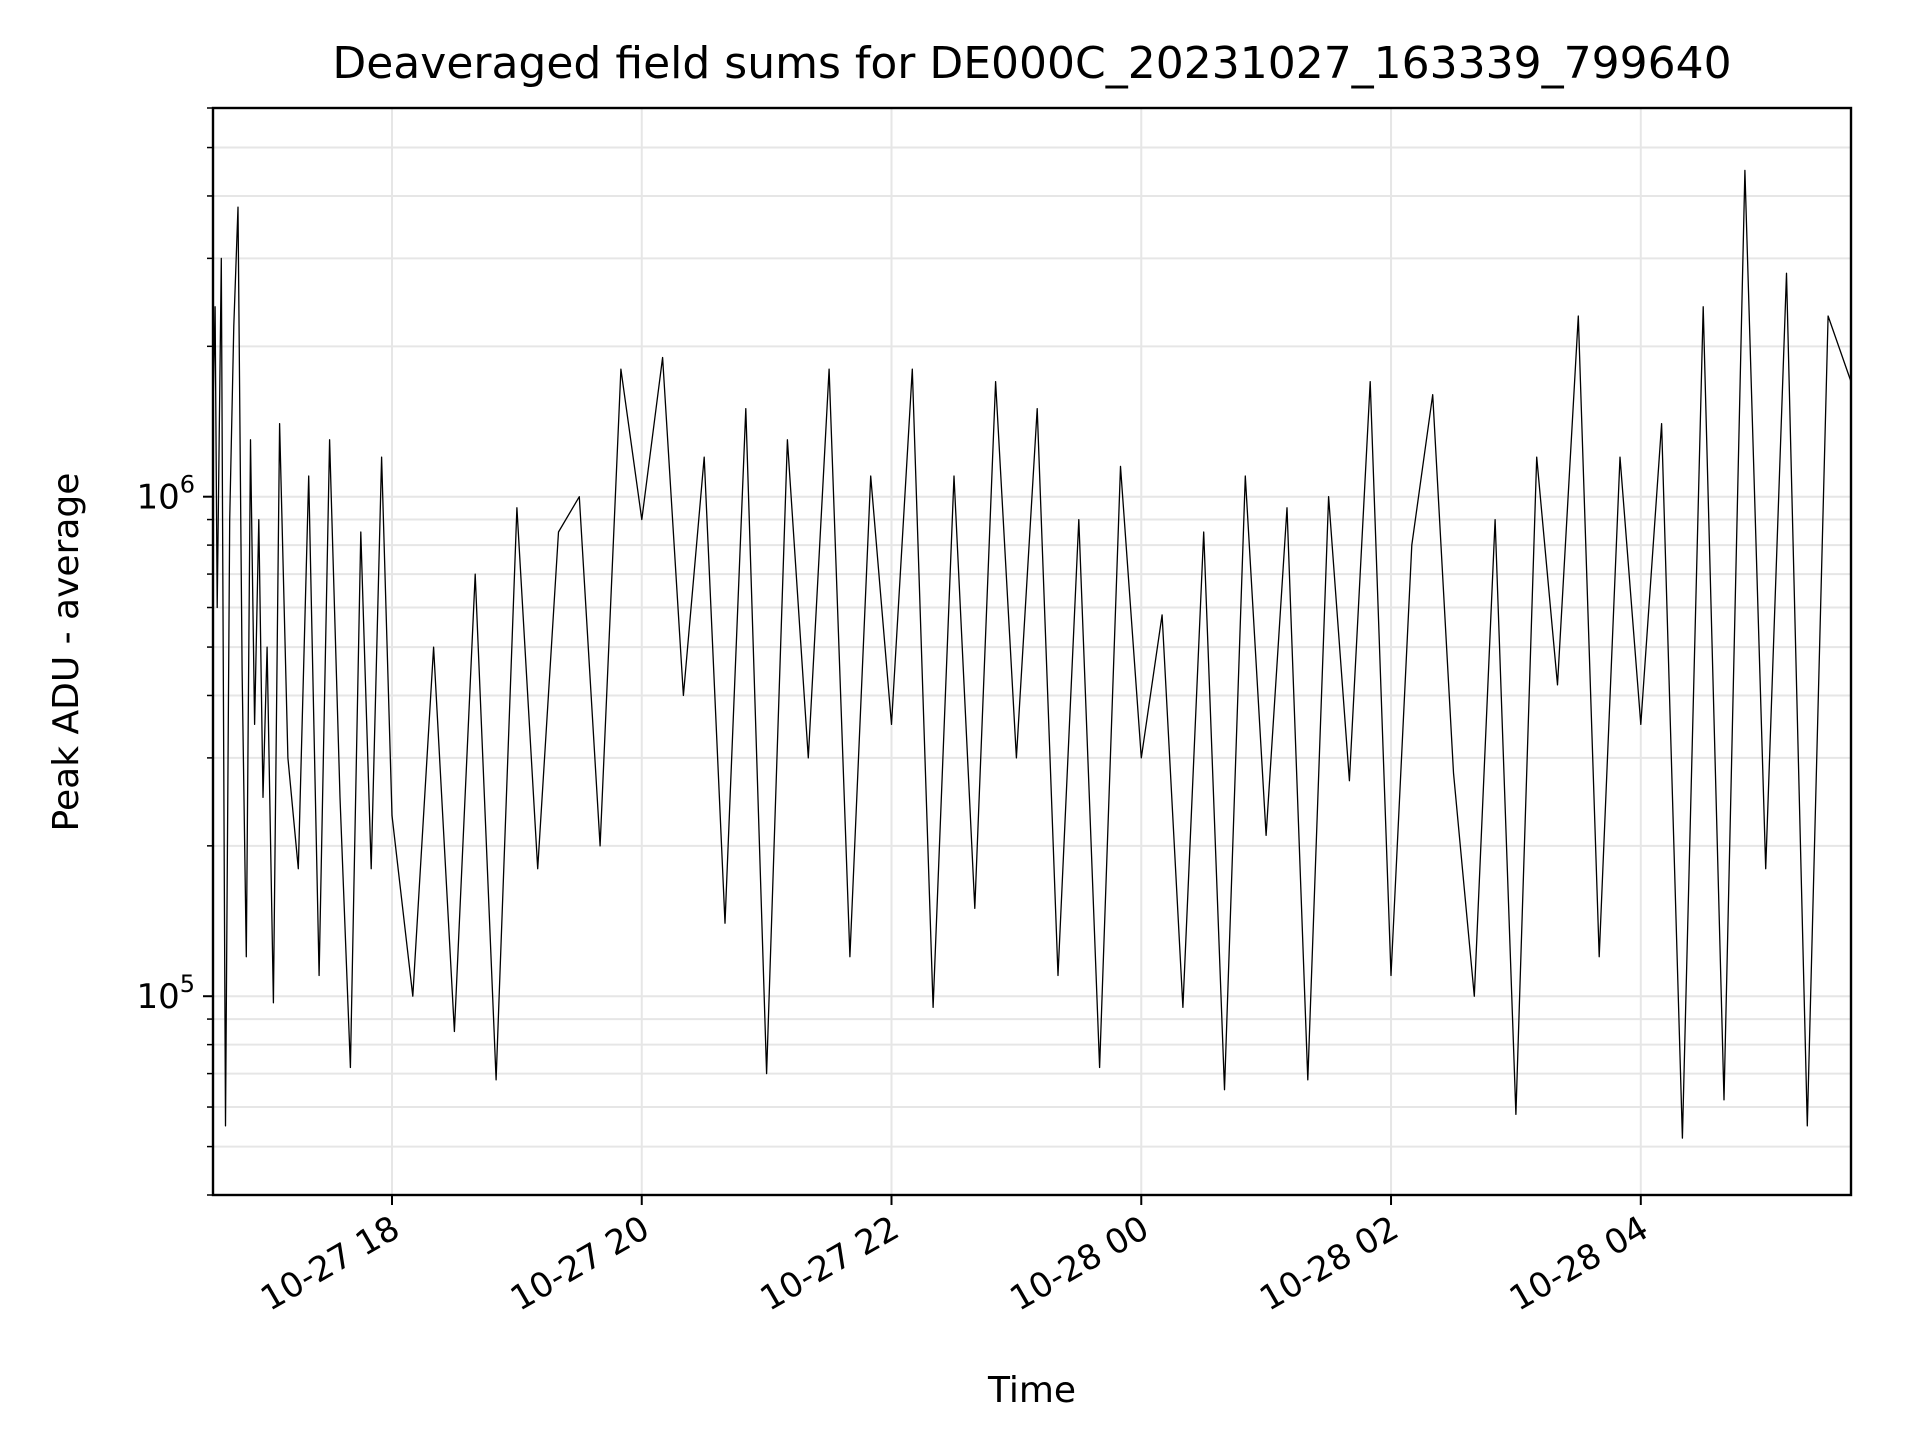 The width and height of the screenshot is (1920, 1440). What do you see at coordinates (66, 652) in the screenshot?
I see `y-axis-label: Peak ADU - average` at bounding box center [66, 652].